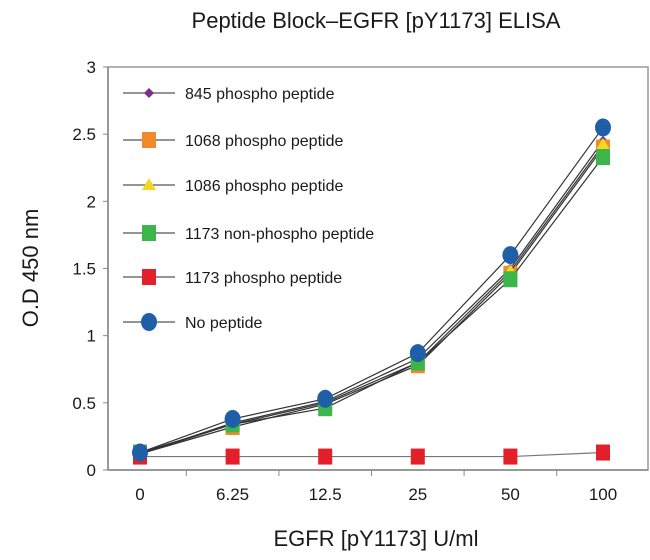  I want to click on series-1173-phospho-peptide, so click(371, 454).